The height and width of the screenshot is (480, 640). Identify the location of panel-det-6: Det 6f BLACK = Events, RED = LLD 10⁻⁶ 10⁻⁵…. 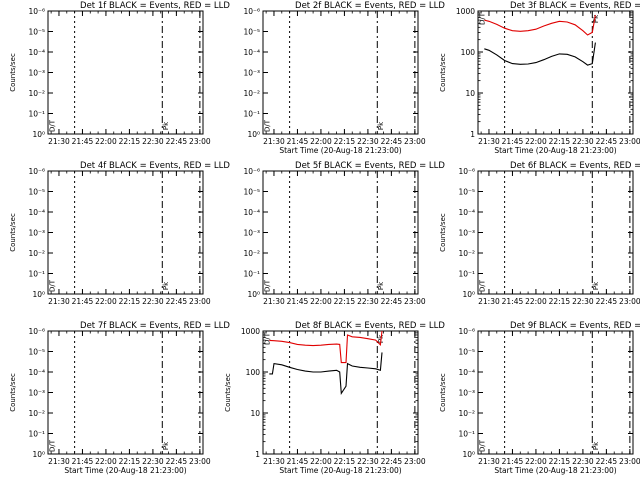
(539, 233).